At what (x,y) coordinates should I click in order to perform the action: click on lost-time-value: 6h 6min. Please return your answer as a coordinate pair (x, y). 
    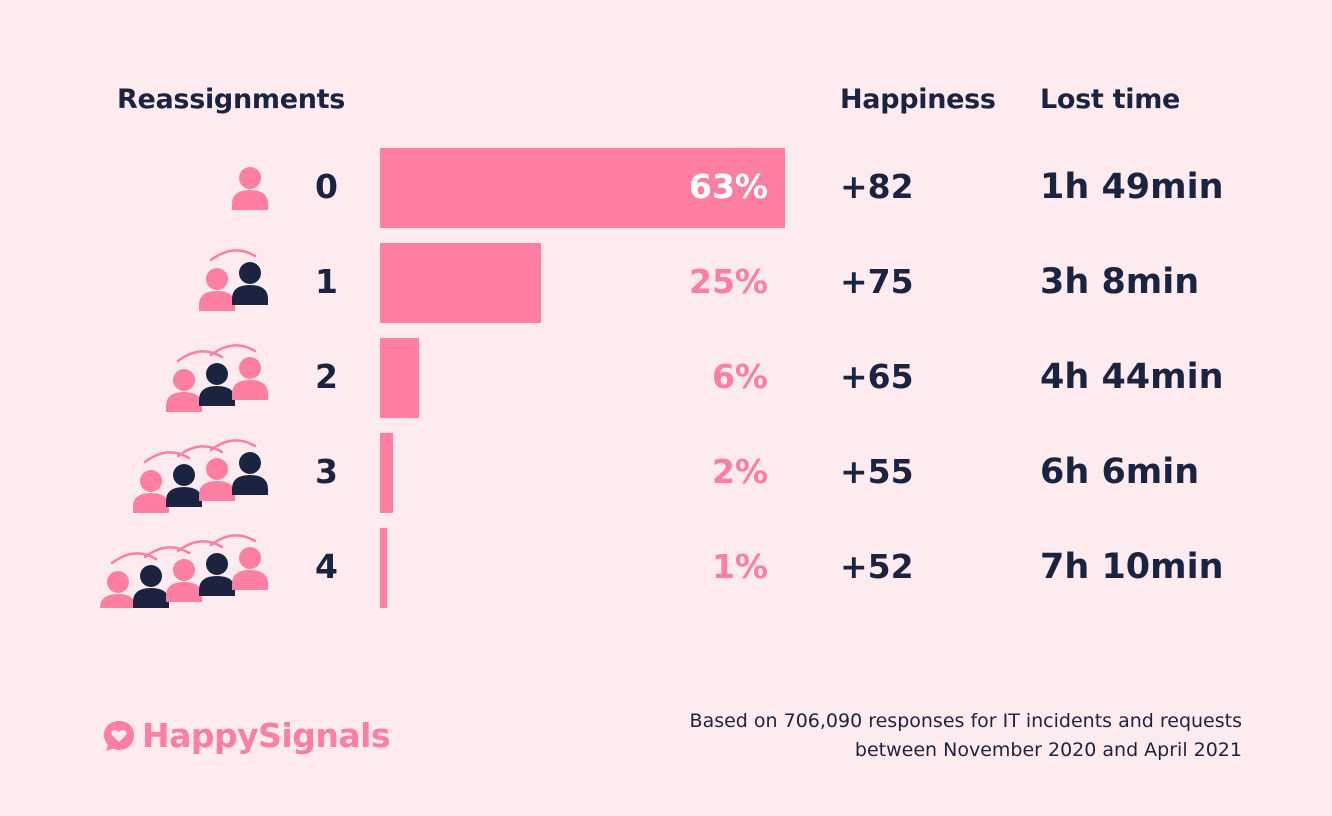
    Looking at the image, I should click on (1120, 472).